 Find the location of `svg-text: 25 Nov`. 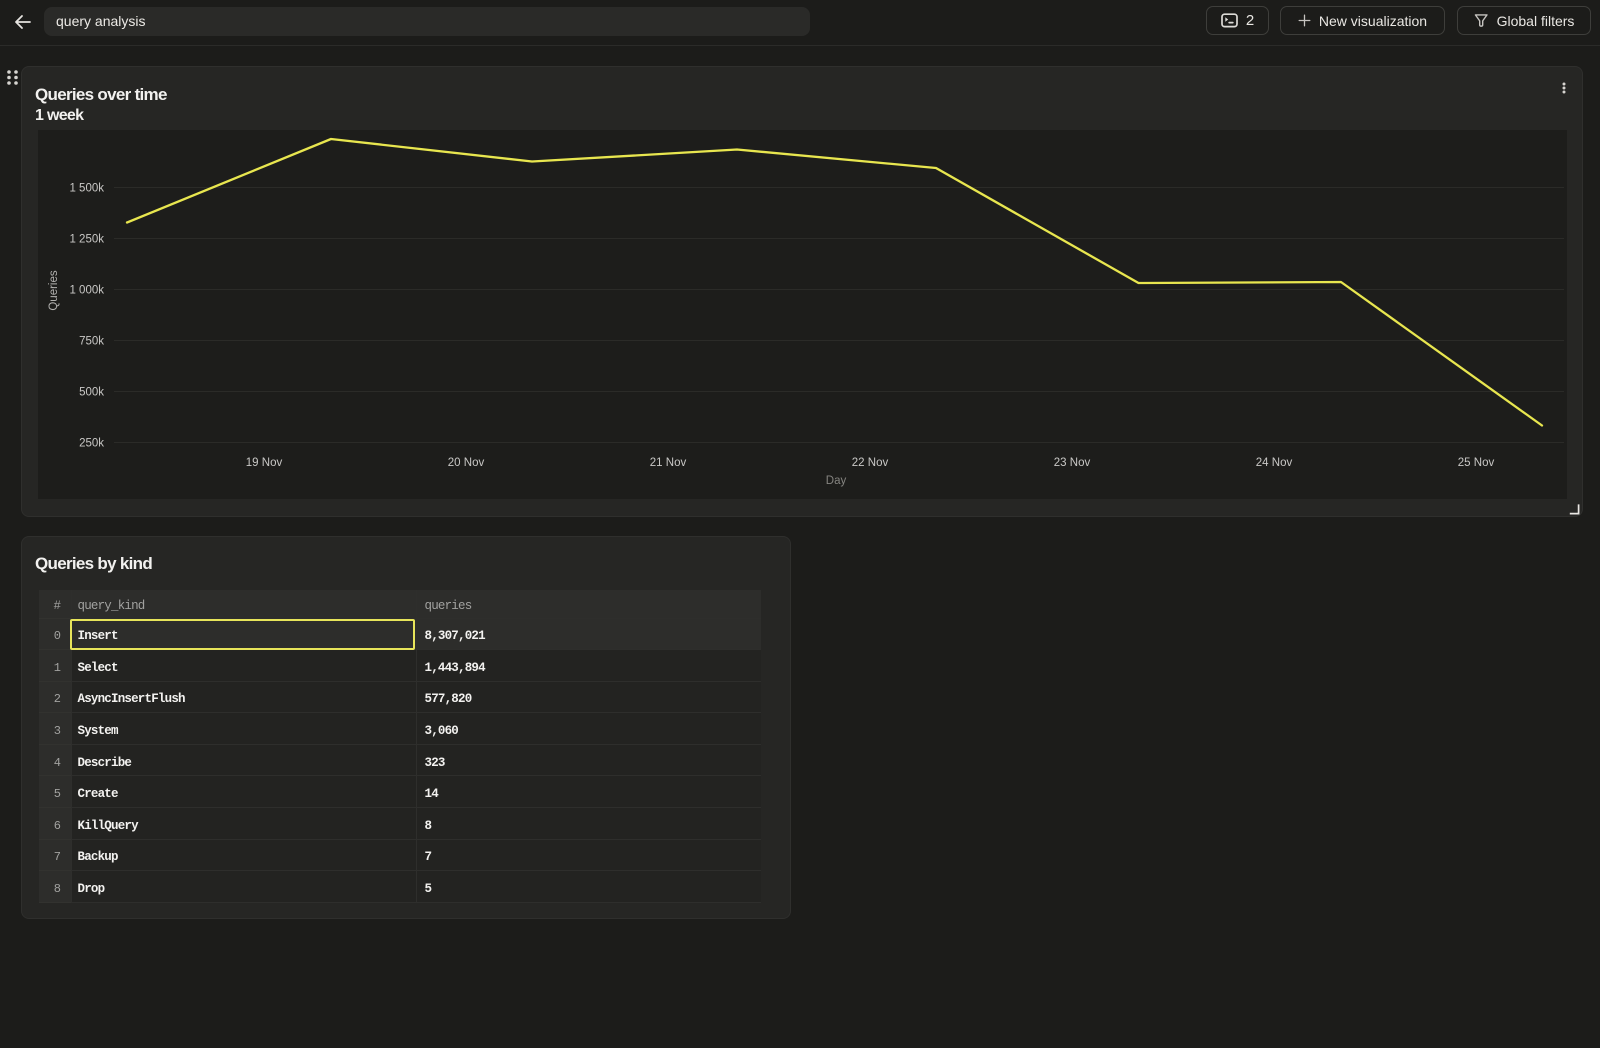

svg-text: 25 Nov is located at coordinates (1475, 463).